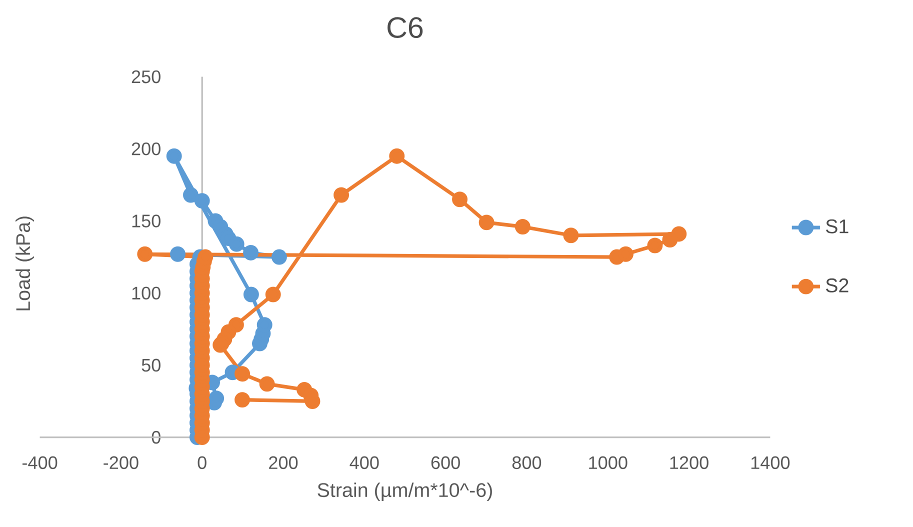 The width and height of the screenshot is (913, 527). Describe the element at coordinates (405, 27) in the screenshot. I see `chart-title: C6` at that location.